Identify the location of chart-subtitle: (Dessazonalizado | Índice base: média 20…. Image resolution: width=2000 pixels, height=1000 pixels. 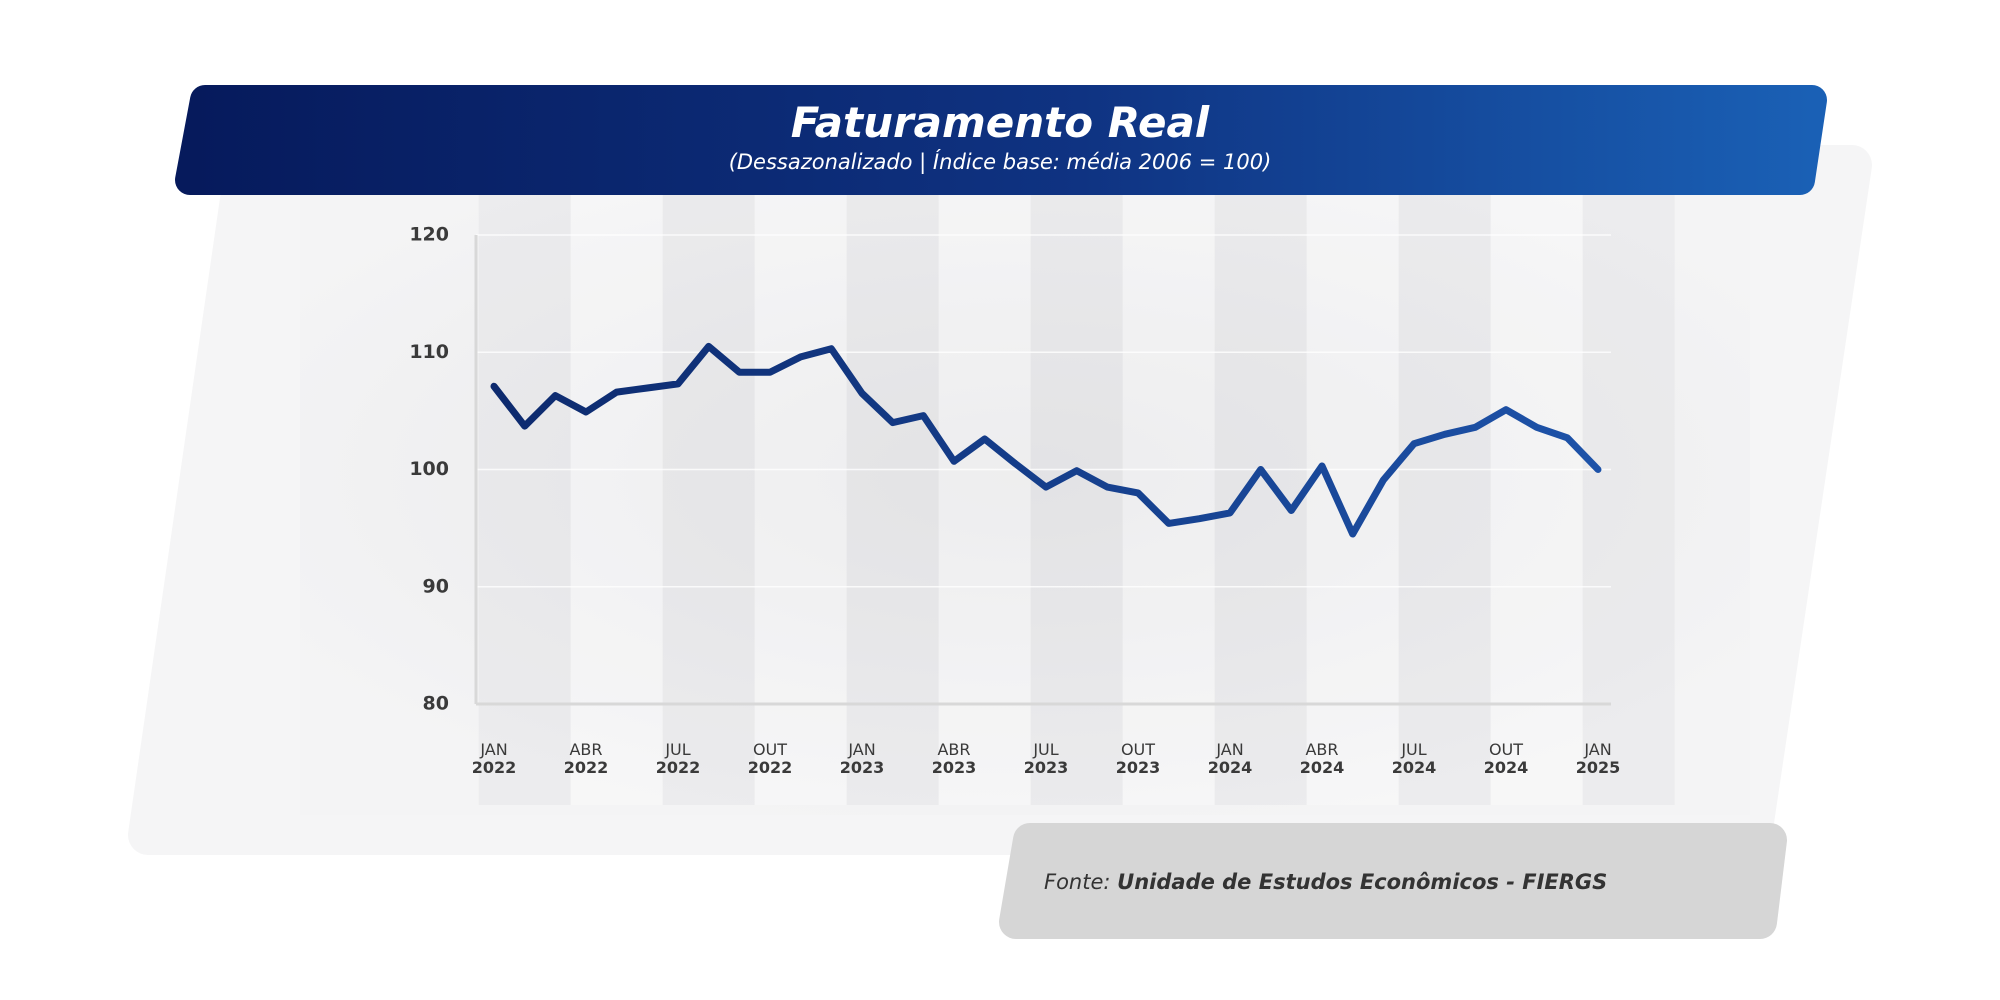
(1000, 162).